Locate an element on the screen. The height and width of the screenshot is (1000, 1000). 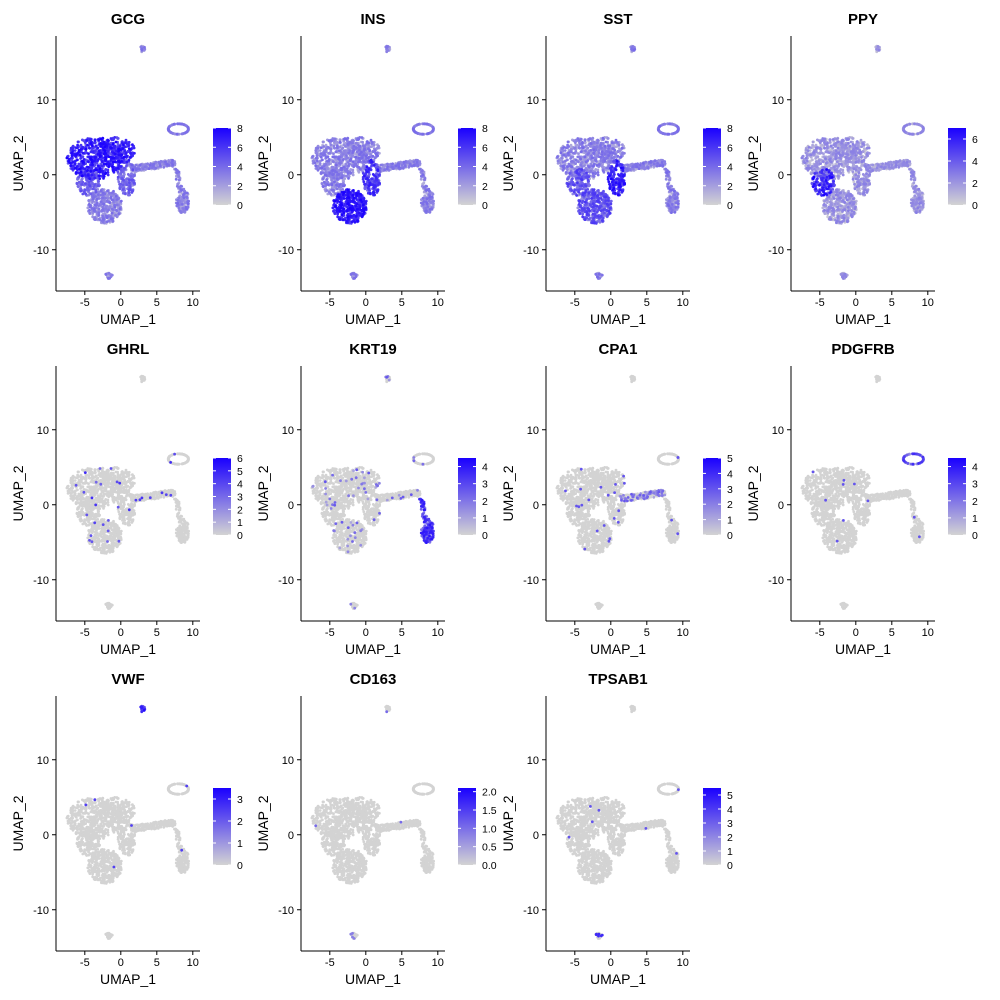
y-axis-label: UMAP_2 is located at coordinates (18, 163).